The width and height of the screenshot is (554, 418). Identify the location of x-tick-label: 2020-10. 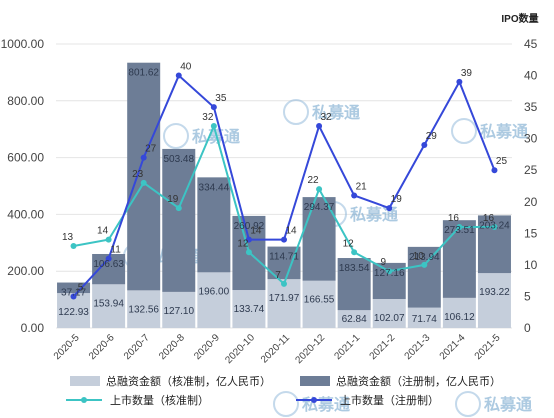
(240, 349).